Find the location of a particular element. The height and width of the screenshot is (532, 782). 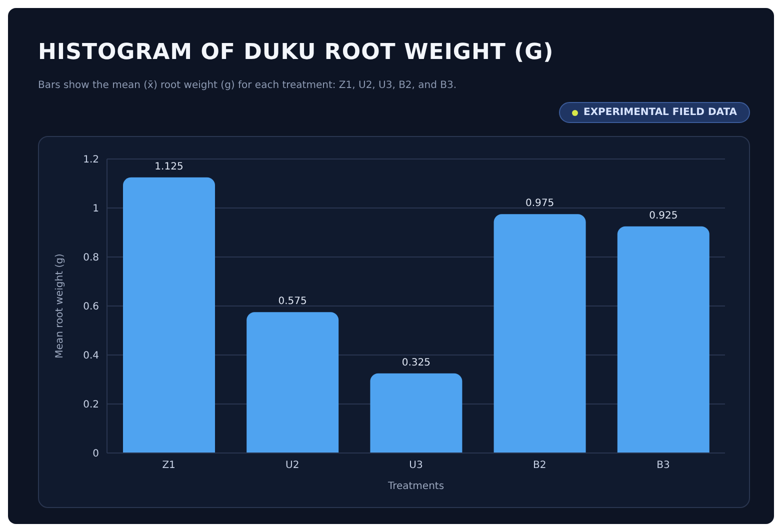

x-axis-title: Treatments is located at coordinates (415, 486).